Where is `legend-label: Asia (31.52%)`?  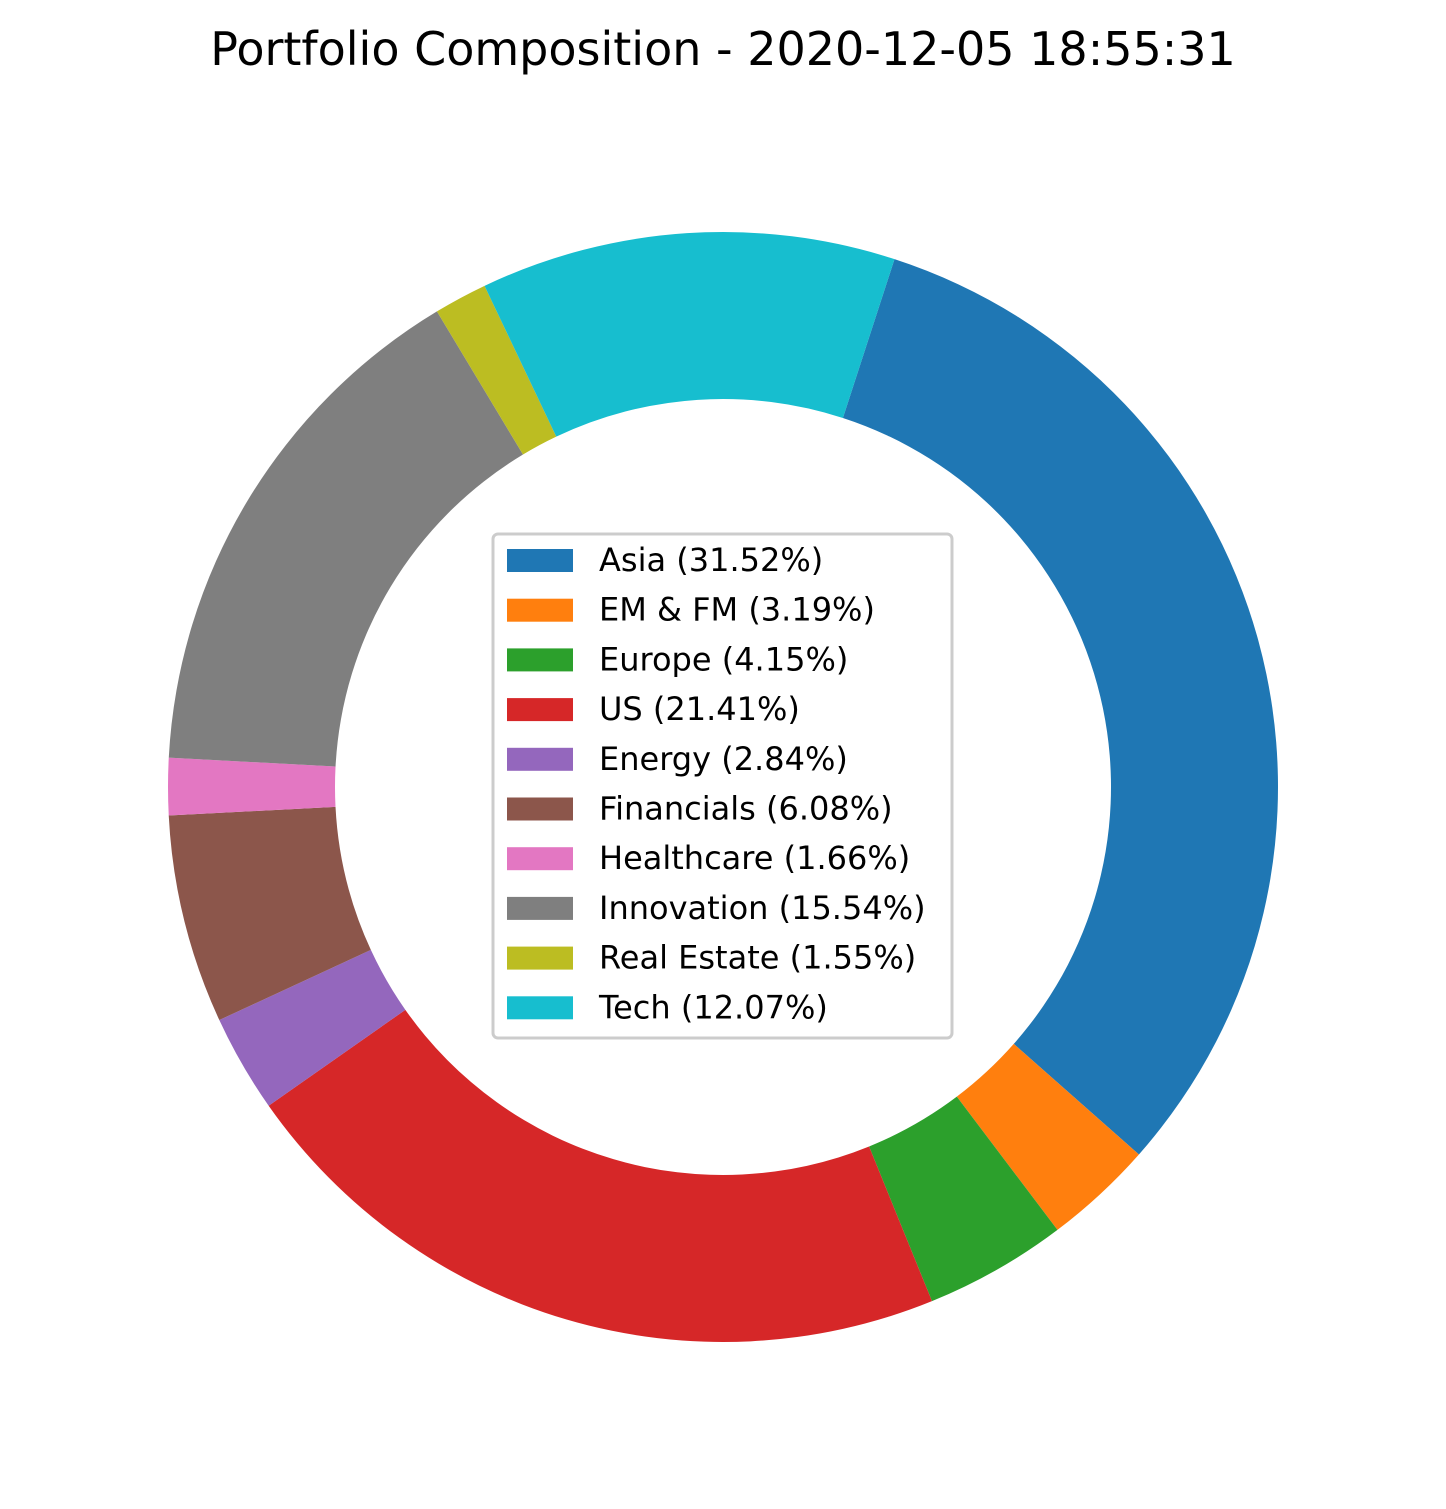
legend-label: Asia (31.52%) is located at coordinates (711, 560).